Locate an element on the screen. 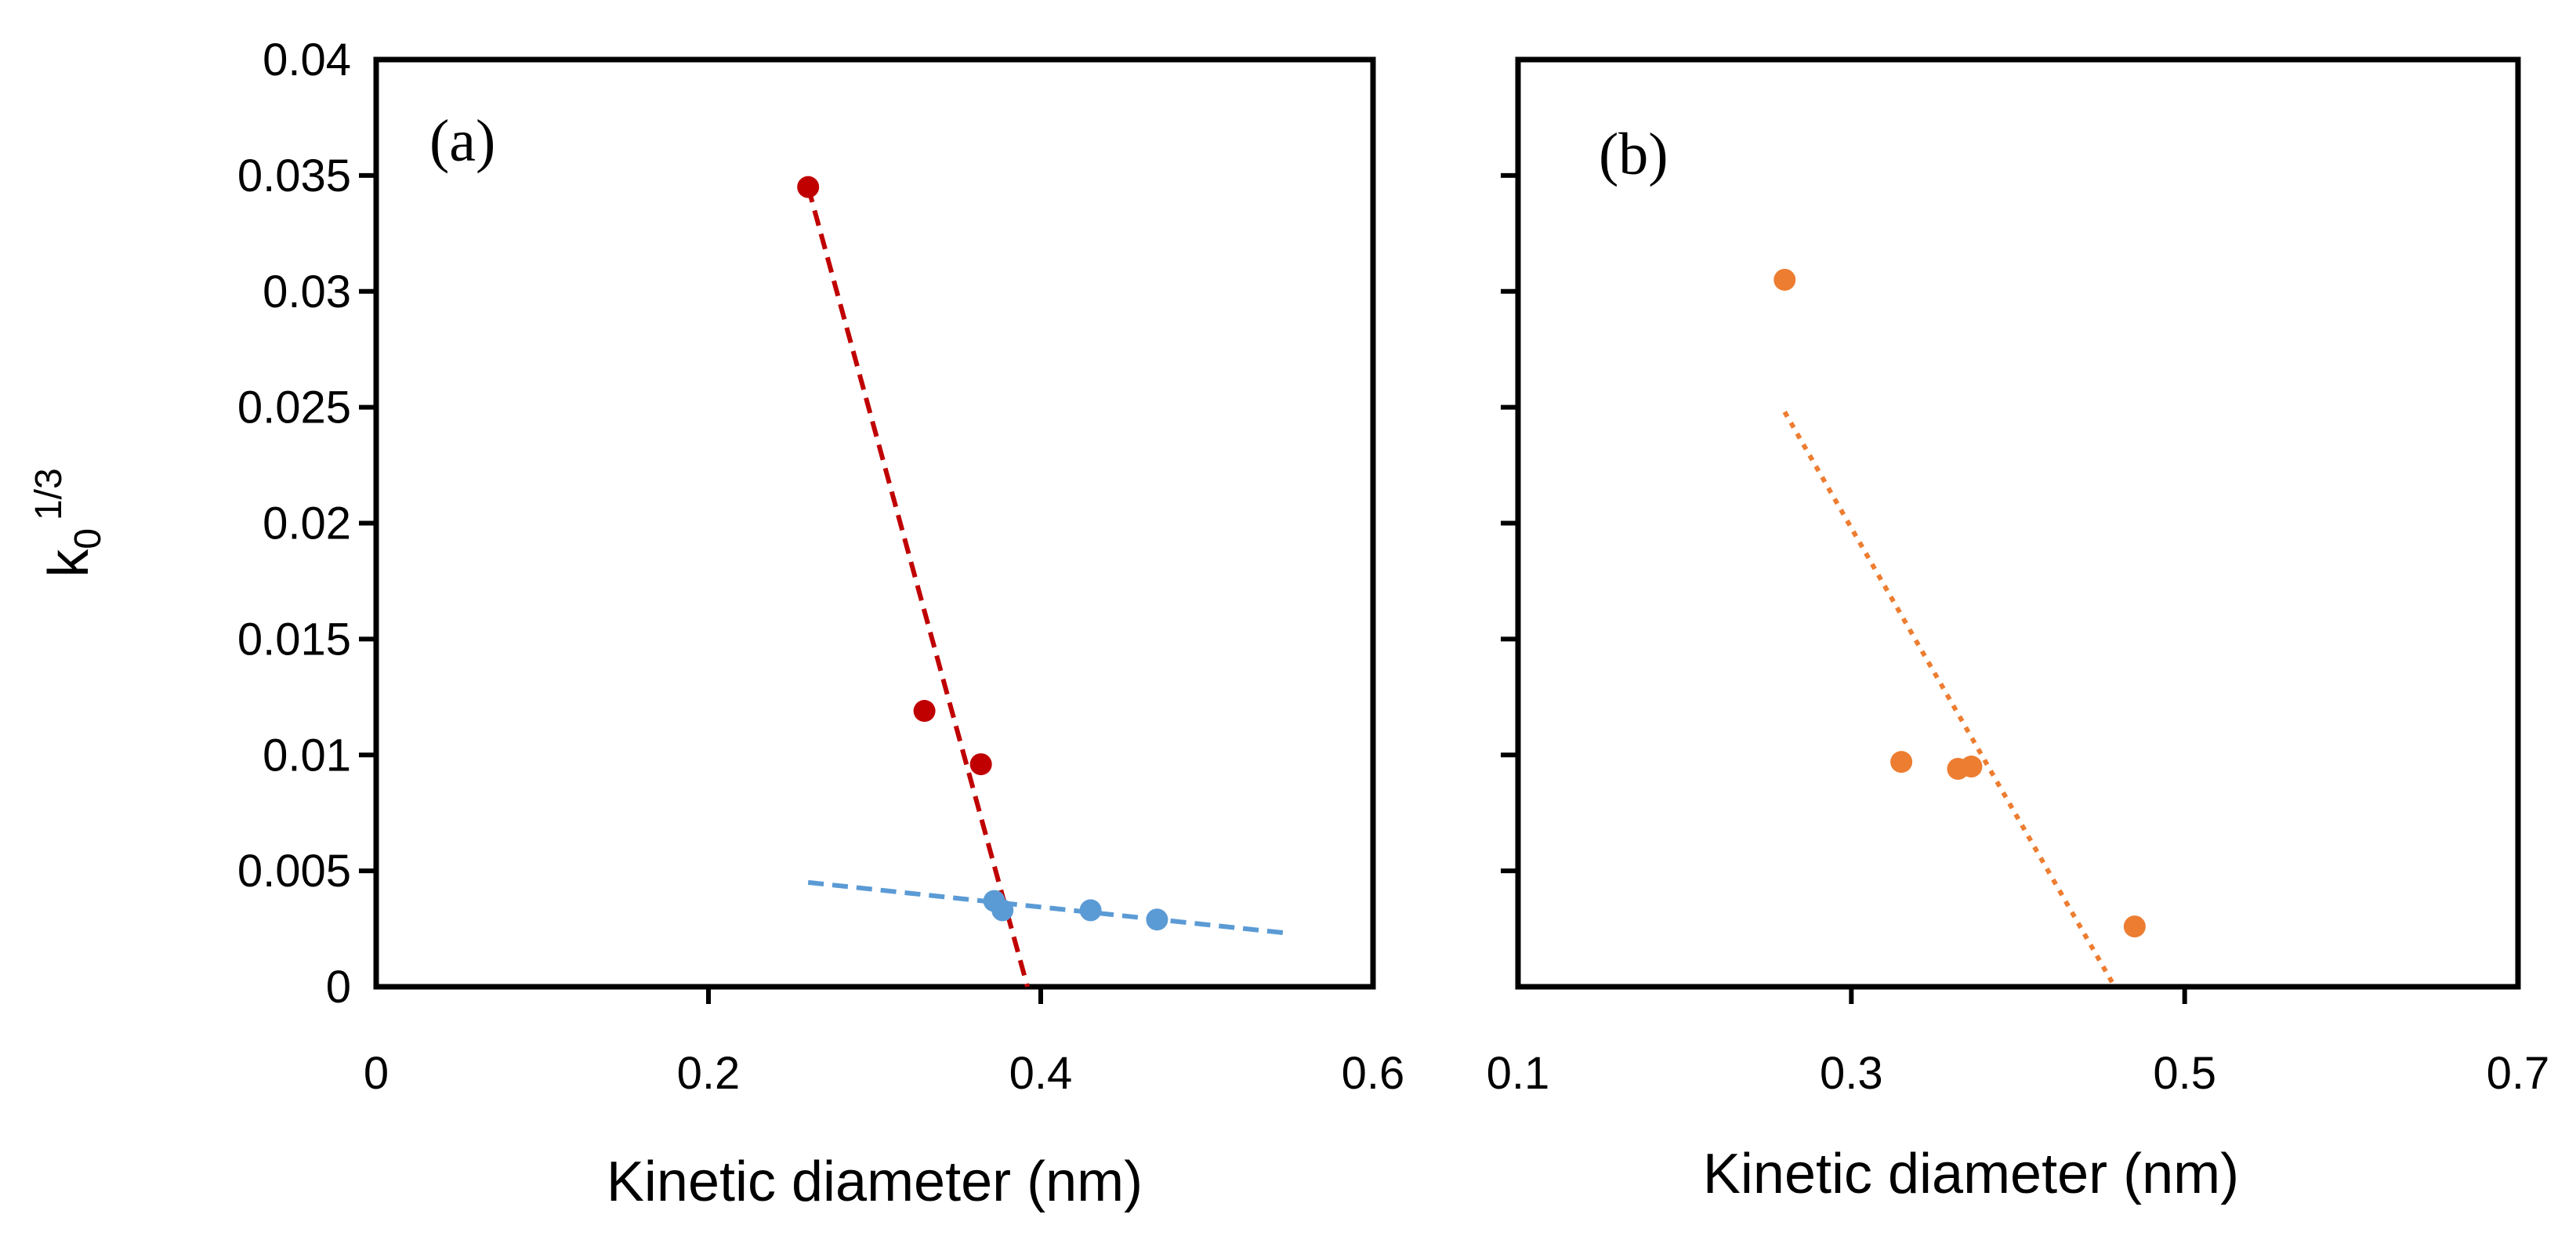 The width and height of the screenshot is (2576, 1236). y-tick-label: 0.01 is located at coordinates (307, 755).